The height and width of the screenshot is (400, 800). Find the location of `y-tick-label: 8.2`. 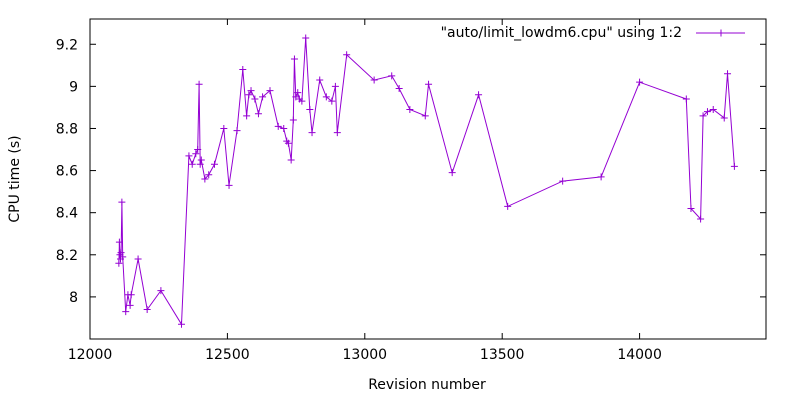

y-tick-label: 8.2 is located at coordinates (67, 256).